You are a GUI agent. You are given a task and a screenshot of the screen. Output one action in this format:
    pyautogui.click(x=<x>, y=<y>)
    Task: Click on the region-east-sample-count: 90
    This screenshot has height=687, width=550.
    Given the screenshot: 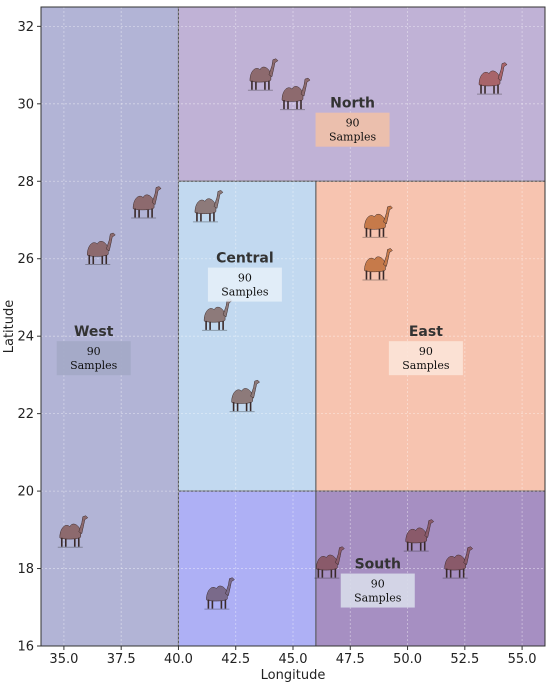 What is the action you would take?
    pyautogui.click(x=426, y=351)
    